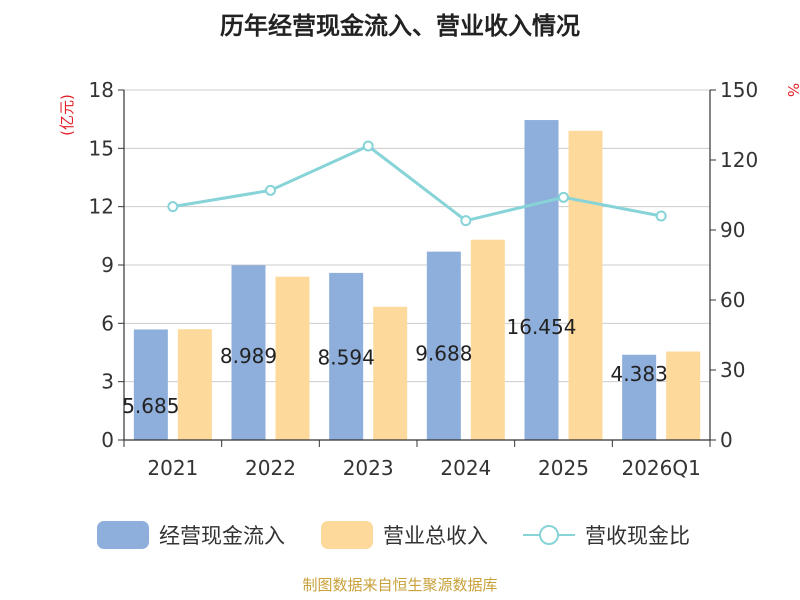 This screenshot has width=800, height=600. Describe the element at coordinates (465, 468) in the screenshot. I see `x-tick-label: 2024` at that location.